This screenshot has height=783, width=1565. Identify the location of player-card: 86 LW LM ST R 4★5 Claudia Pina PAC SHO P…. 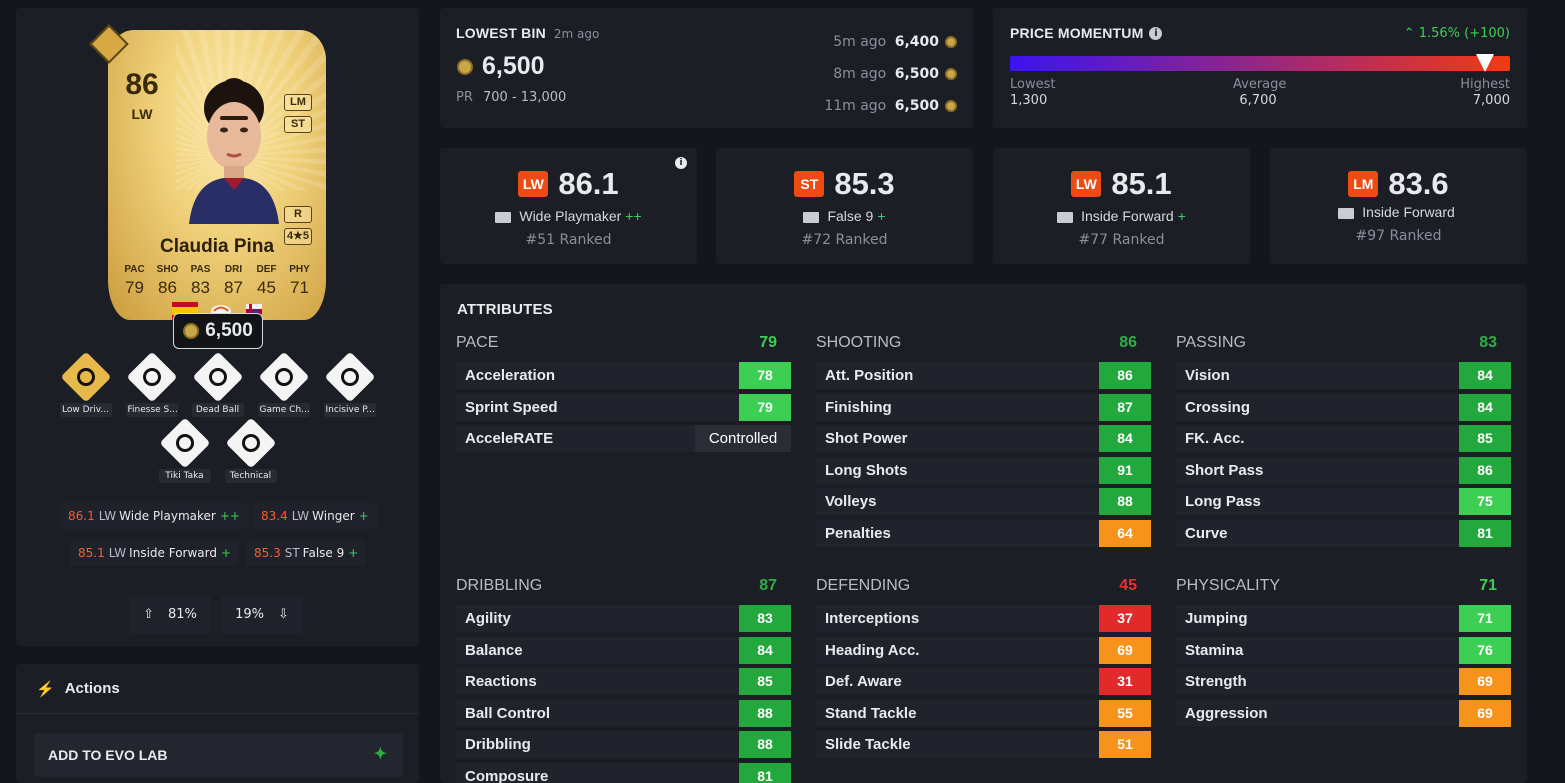
(217, 175).